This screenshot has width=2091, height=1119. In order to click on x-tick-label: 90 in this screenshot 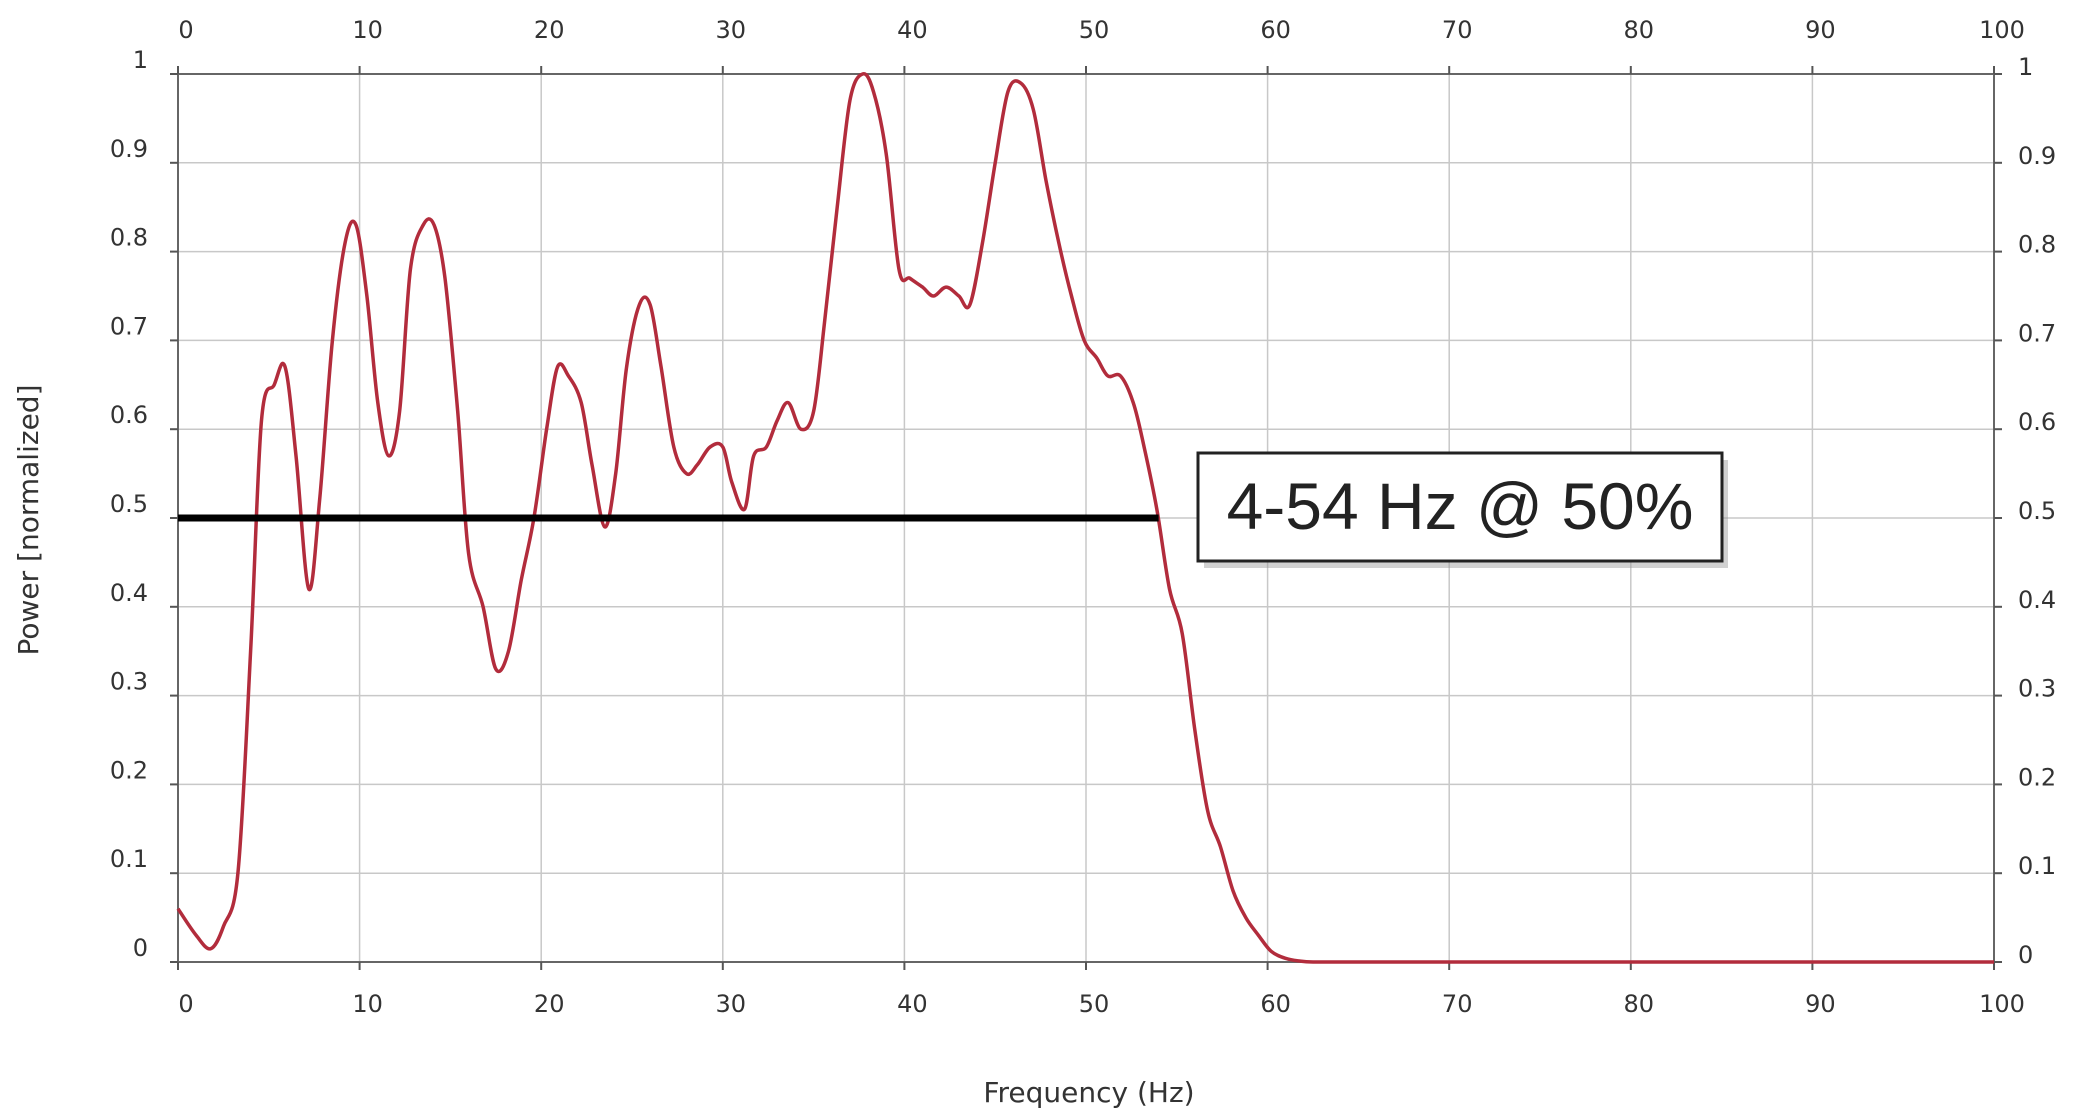, I will do `click(1820, 1004)`.